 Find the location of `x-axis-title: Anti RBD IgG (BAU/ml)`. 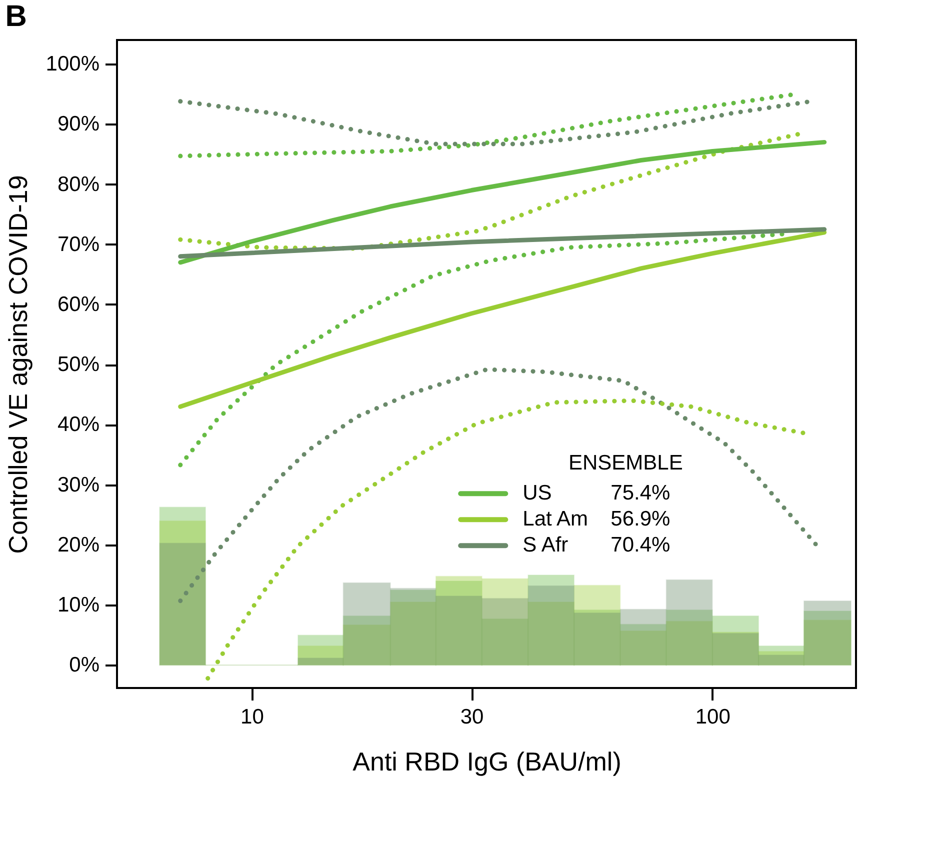

x-axis-title: Anti RBD IgG (BAU/ml) is located at coordinates (487, 761).